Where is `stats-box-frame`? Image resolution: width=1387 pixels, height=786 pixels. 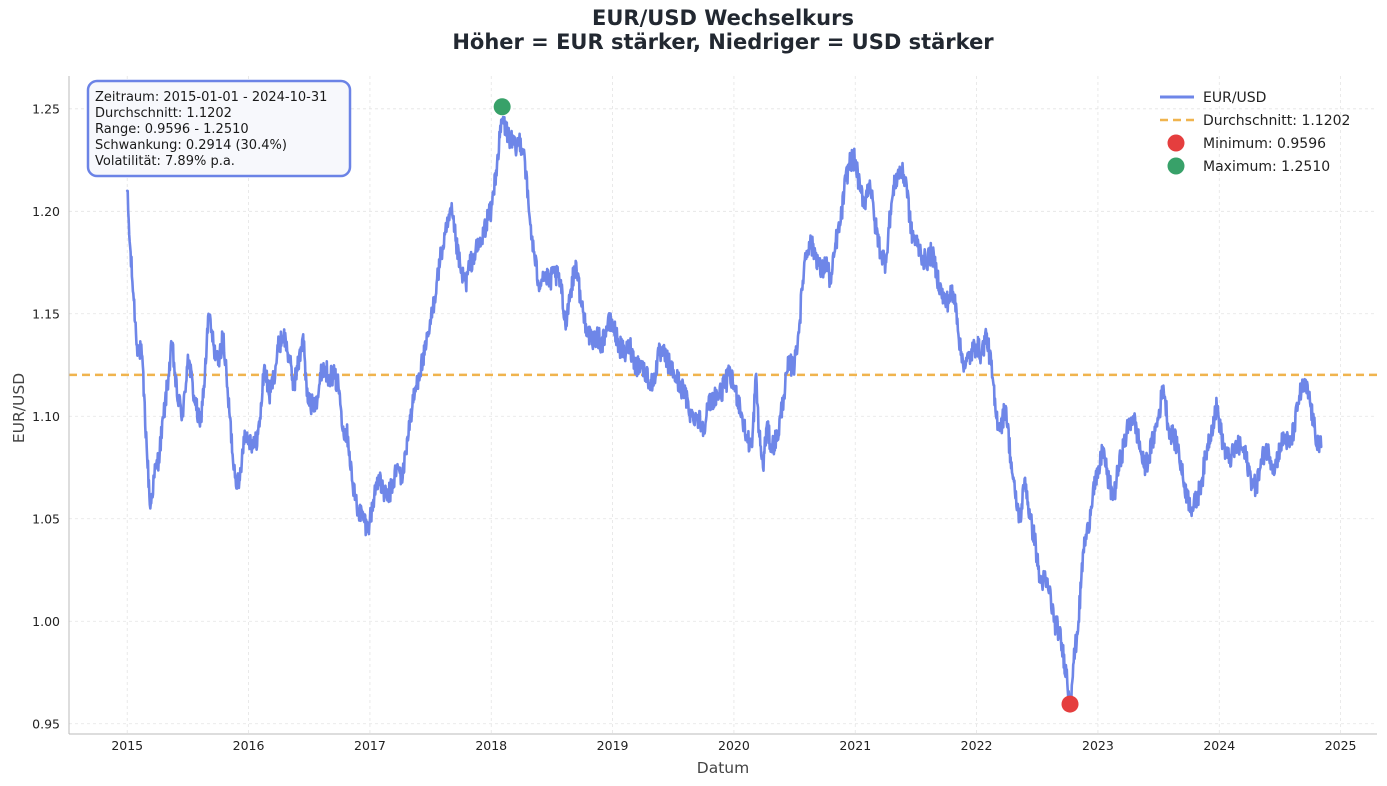
stats-box-frame is located at coordinates (219, 128).